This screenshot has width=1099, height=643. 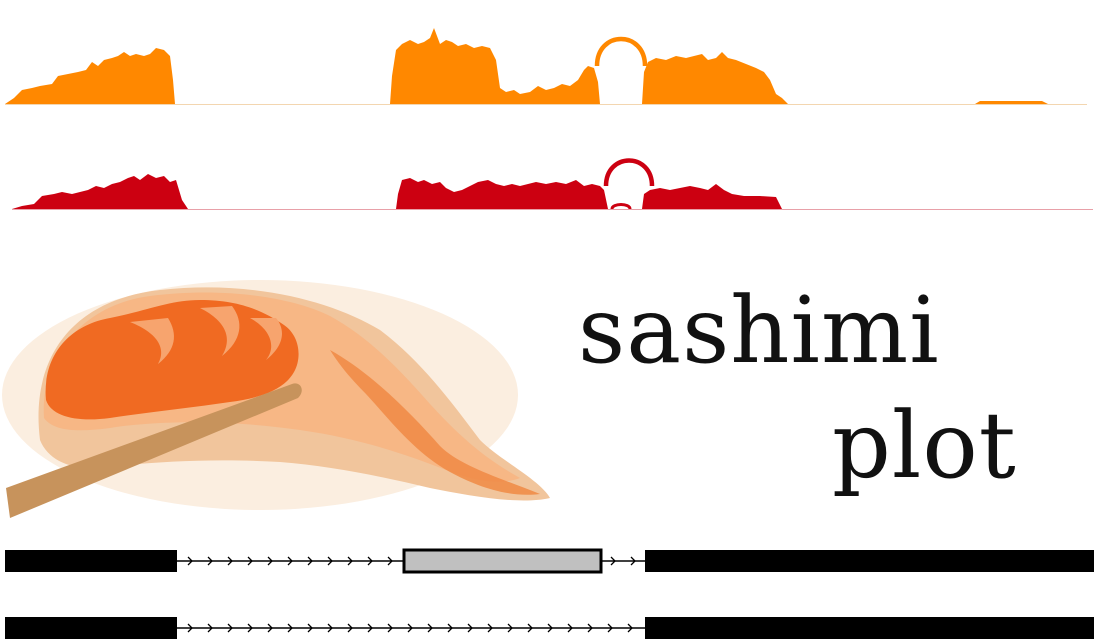 I want to click on coverage-track-red, so click(x=552, y=184).